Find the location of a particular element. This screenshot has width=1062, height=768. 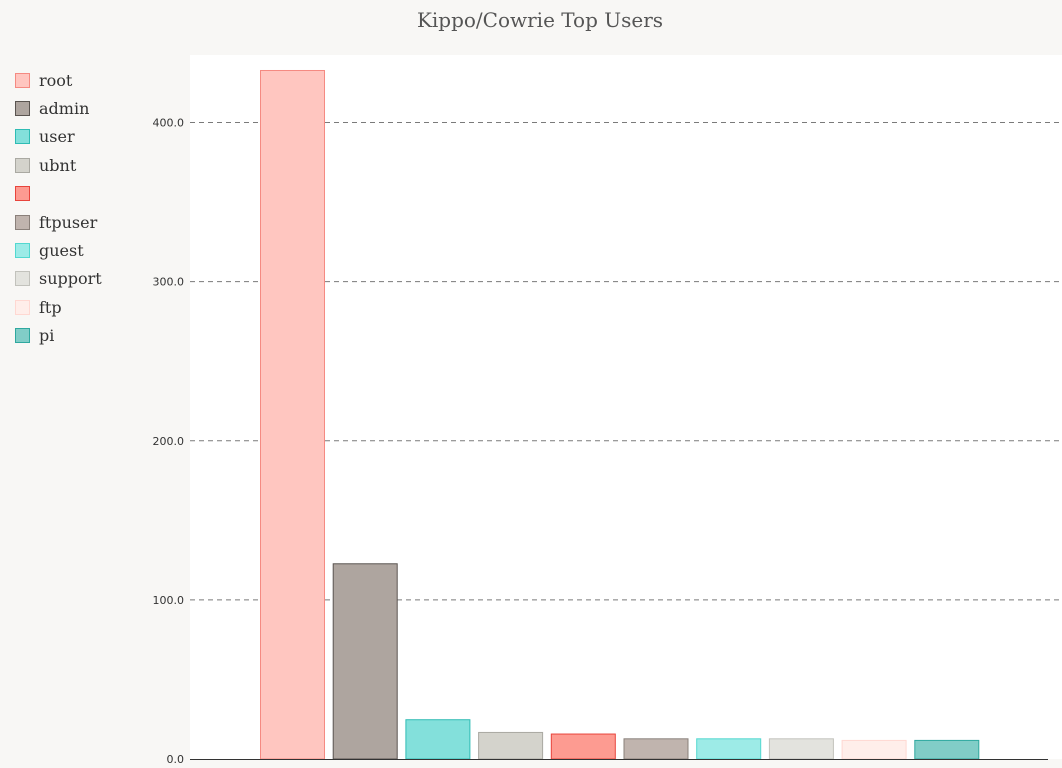

bar-pi is located at coordinates (947, 749).